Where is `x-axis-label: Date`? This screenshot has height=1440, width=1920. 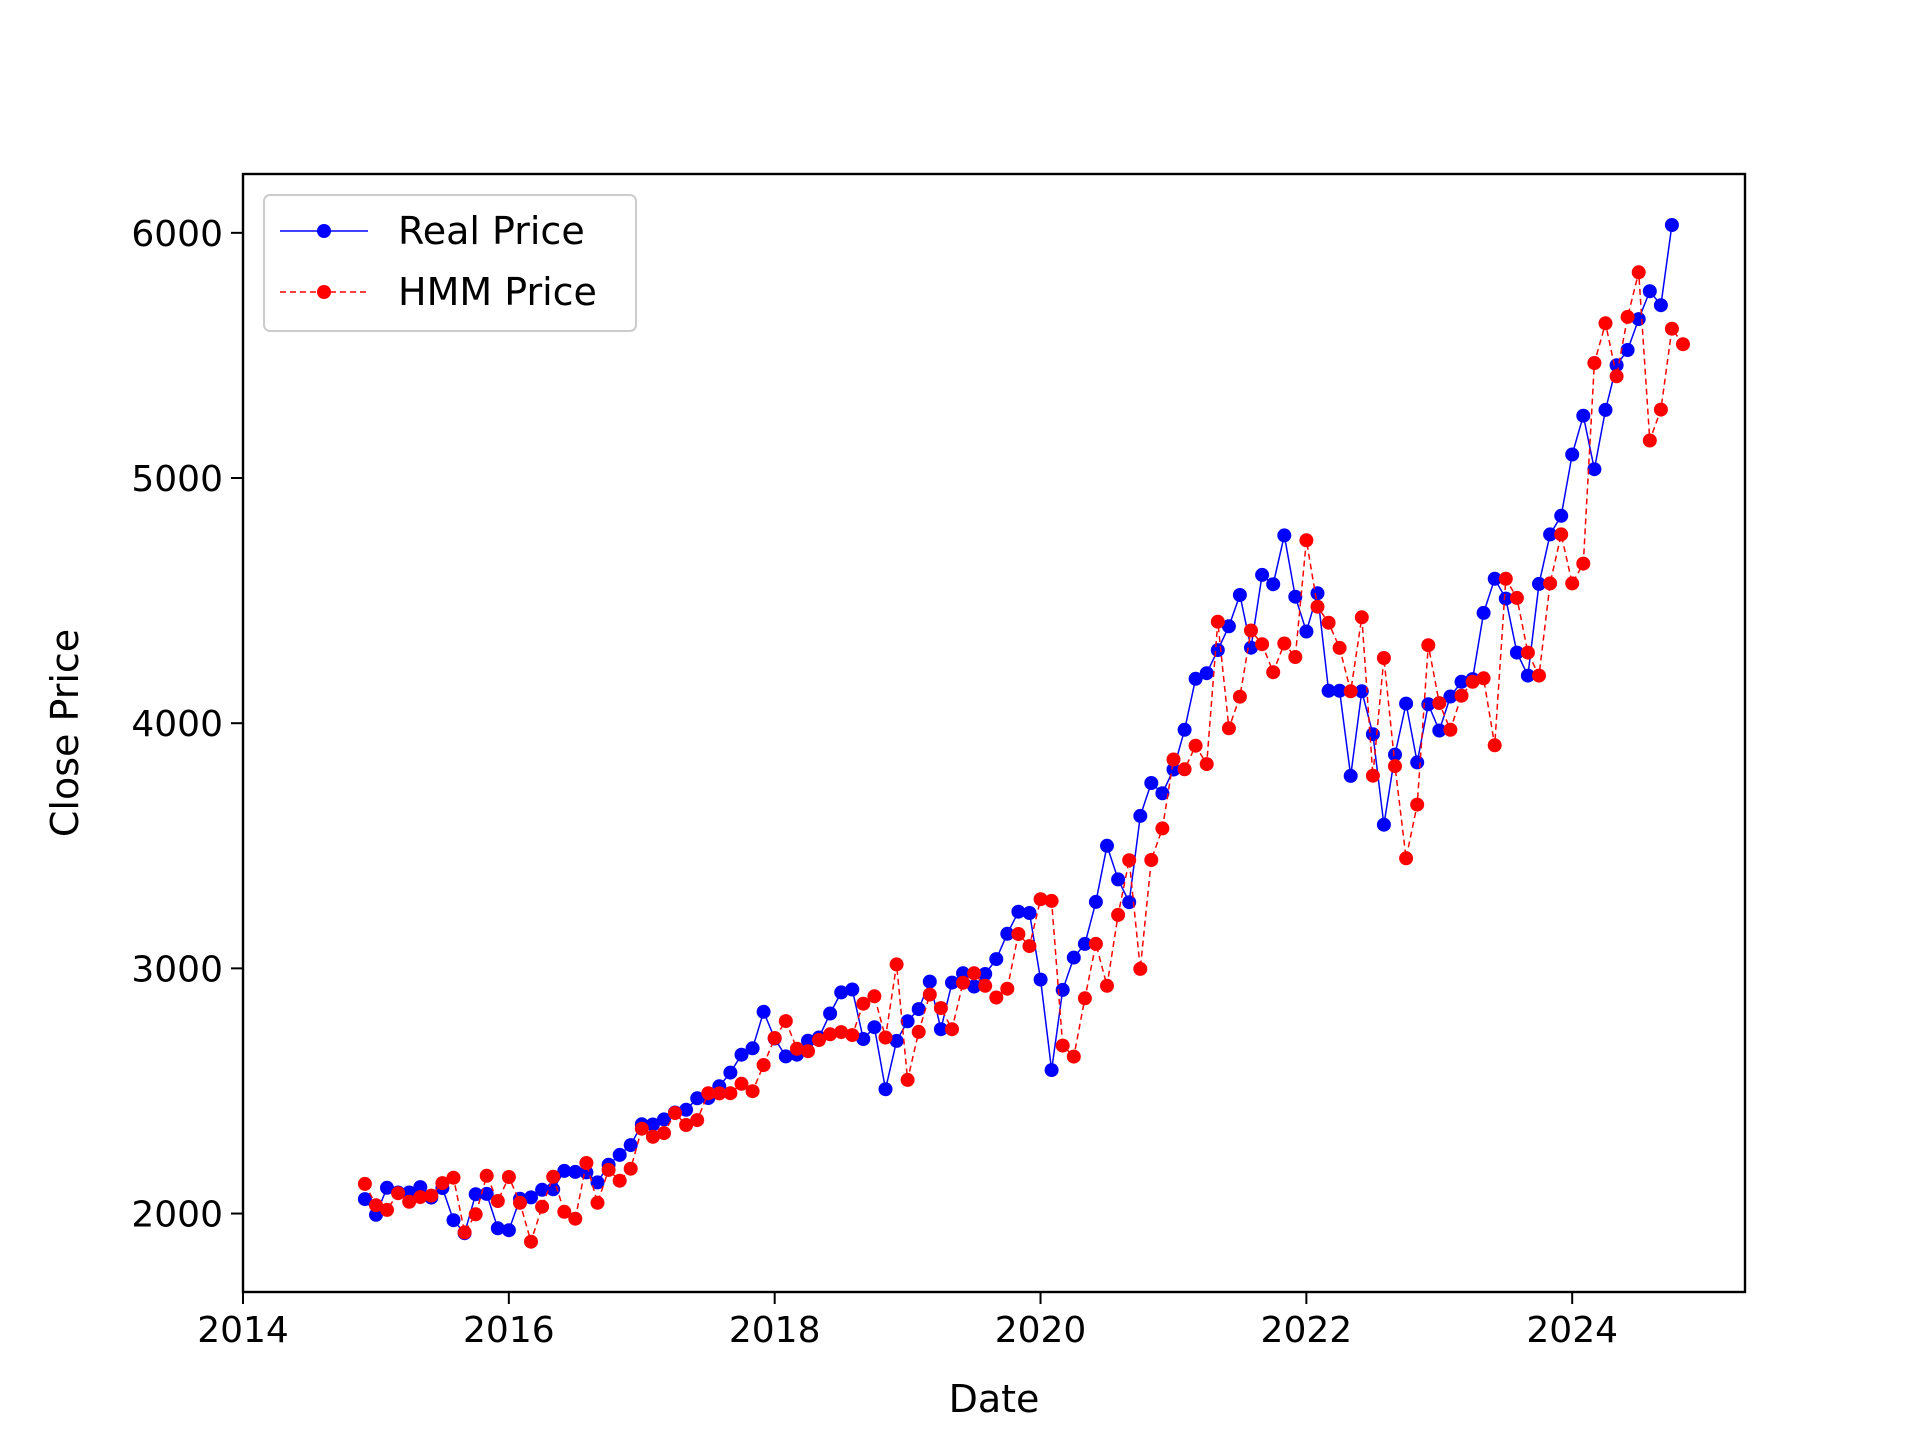 x-axis-label: Date is located at coordinates (994, 1399).